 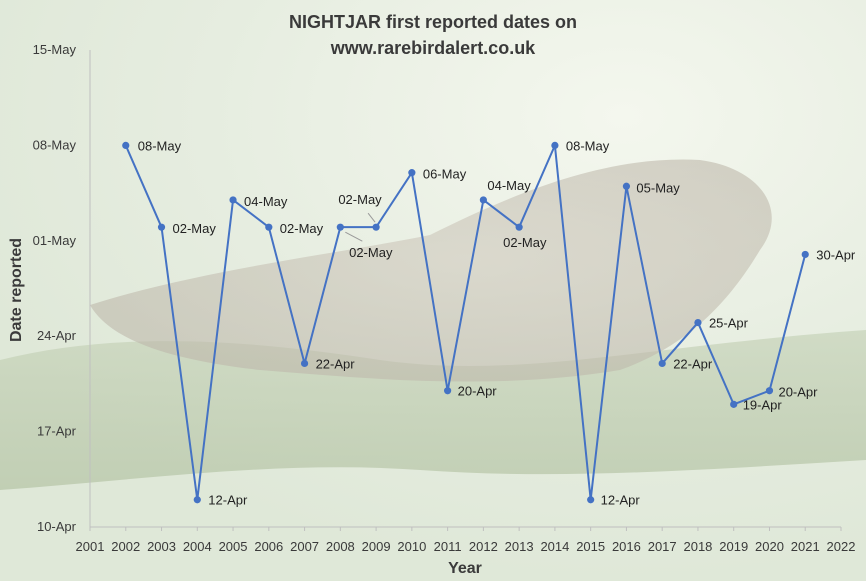 What do you see at coordinates (354, 236) in the screenshot?
I see `leader-line-2008` at bounding box center [354, 236].